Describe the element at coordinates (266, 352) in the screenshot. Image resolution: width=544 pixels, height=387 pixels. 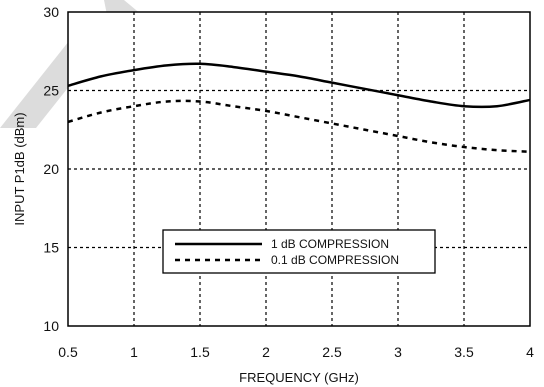
I see `x-tick-label: 2` at that location.